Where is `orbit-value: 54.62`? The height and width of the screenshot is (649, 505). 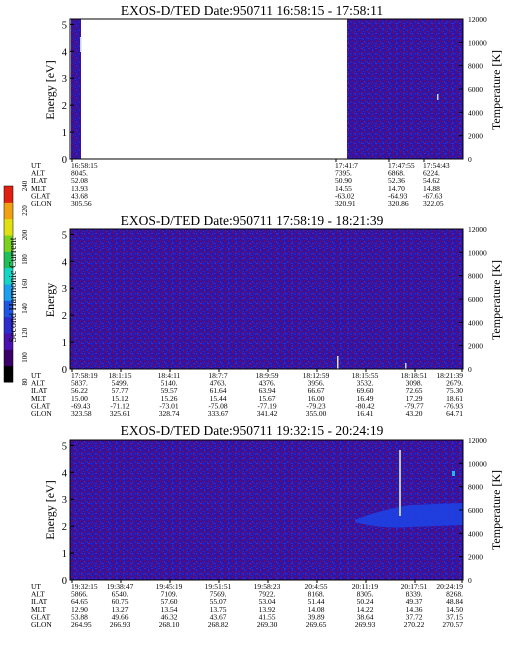
orbit-value: 54.62 is located at coordinates (431, 180).